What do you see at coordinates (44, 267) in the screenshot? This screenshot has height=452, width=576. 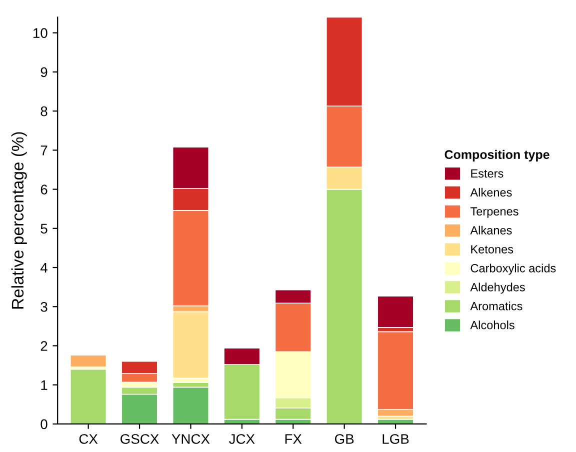 I see `y-tick-label: 4` at bounding box center [44, 267].